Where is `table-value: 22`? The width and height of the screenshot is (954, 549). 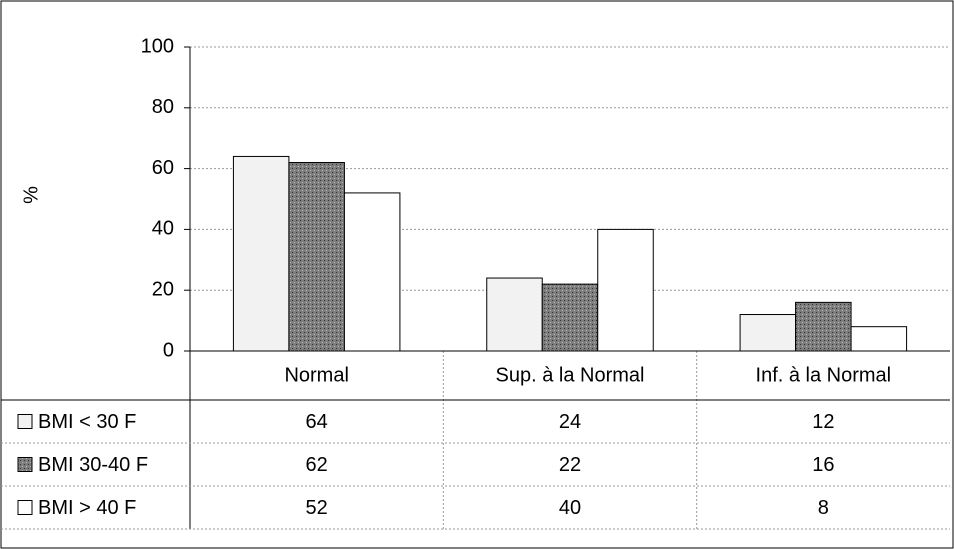 table-value: 22 is located at coordinates (570, 465).